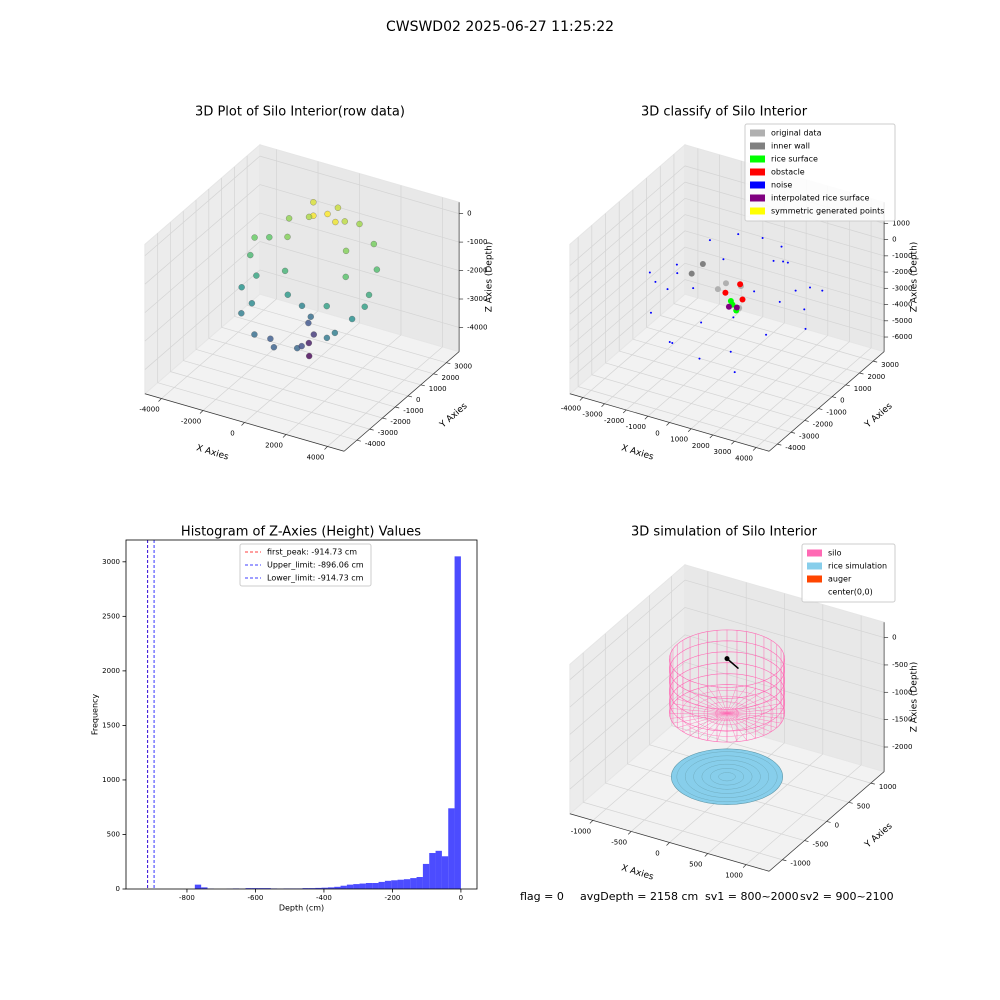  I want to click on footer-sv1: sv1 = 800~2000, so click(752, 896).